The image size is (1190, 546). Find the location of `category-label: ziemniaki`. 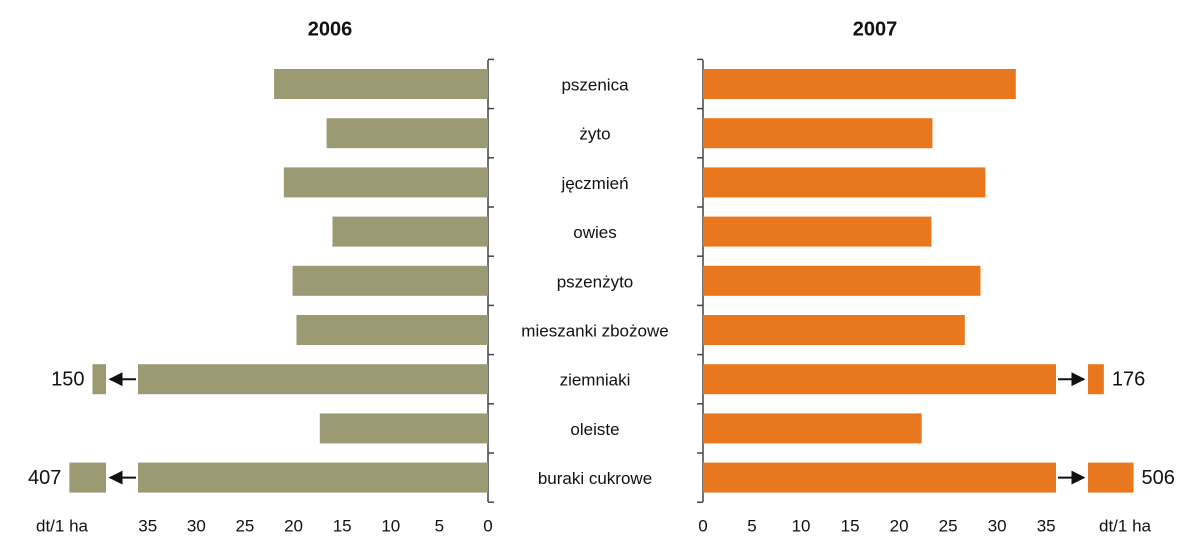

category-label: ziemniaki is located at coordinates (595, 380).